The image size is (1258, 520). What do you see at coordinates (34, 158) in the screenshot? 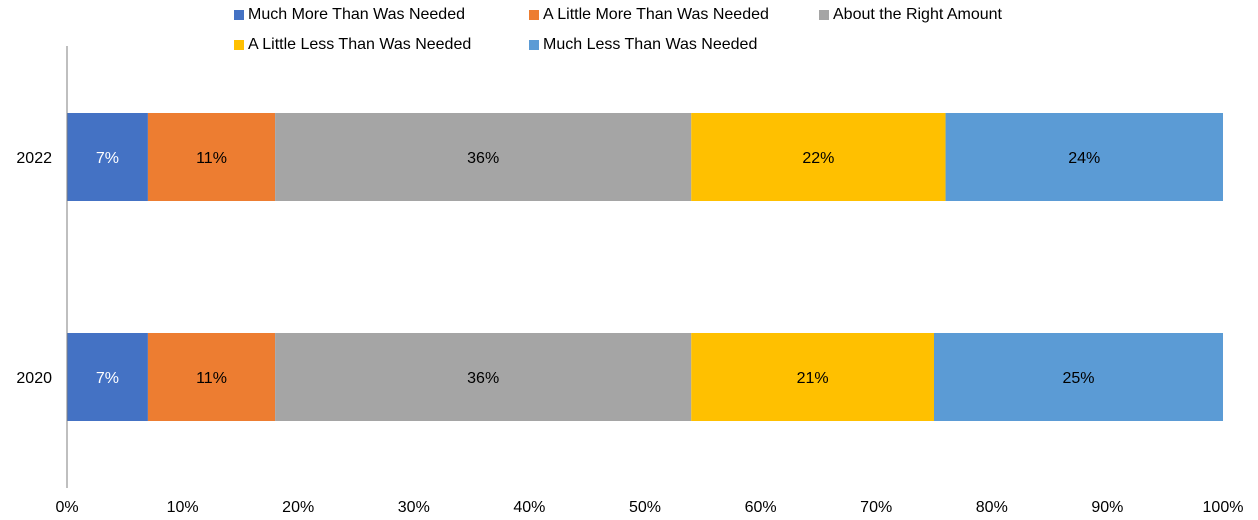
I see `category-label: 2022` at bounding box center [34, 158].